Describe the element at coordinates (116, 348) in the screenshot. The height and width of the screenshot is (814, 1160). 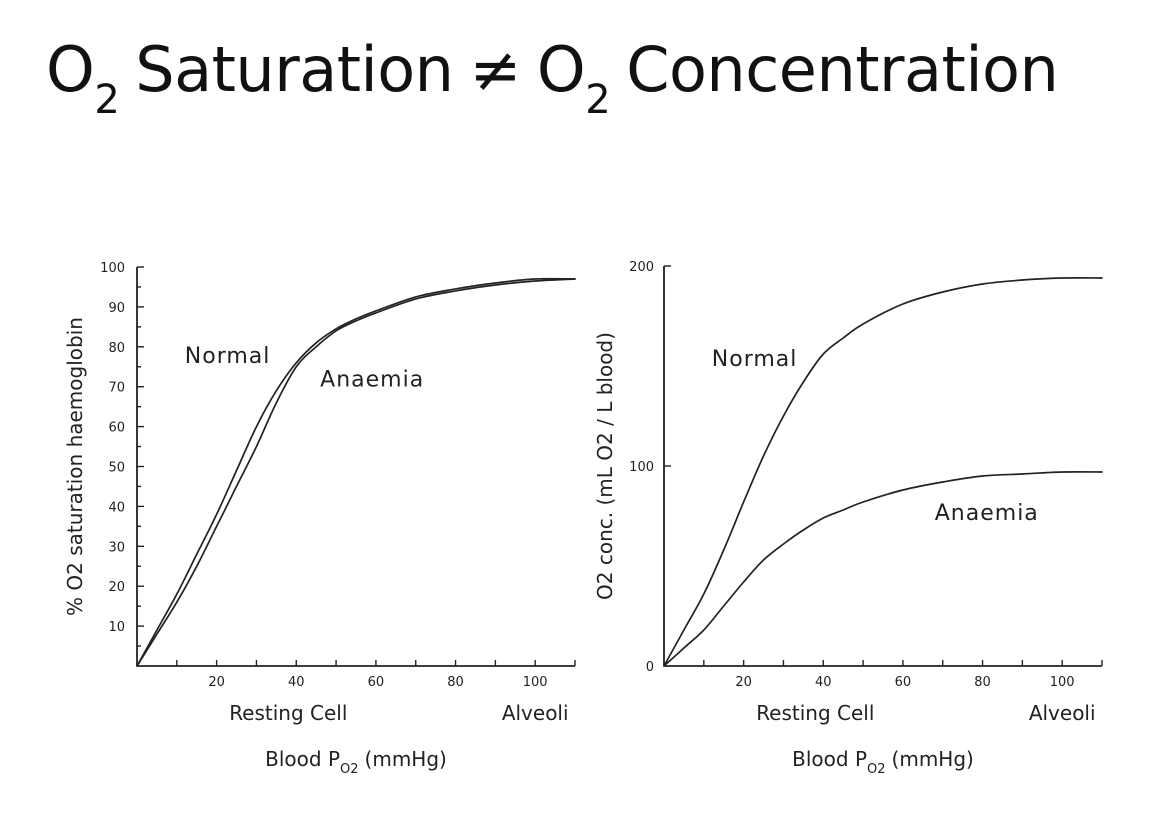
I see `saturation-y-tick-label: 80` at that location.